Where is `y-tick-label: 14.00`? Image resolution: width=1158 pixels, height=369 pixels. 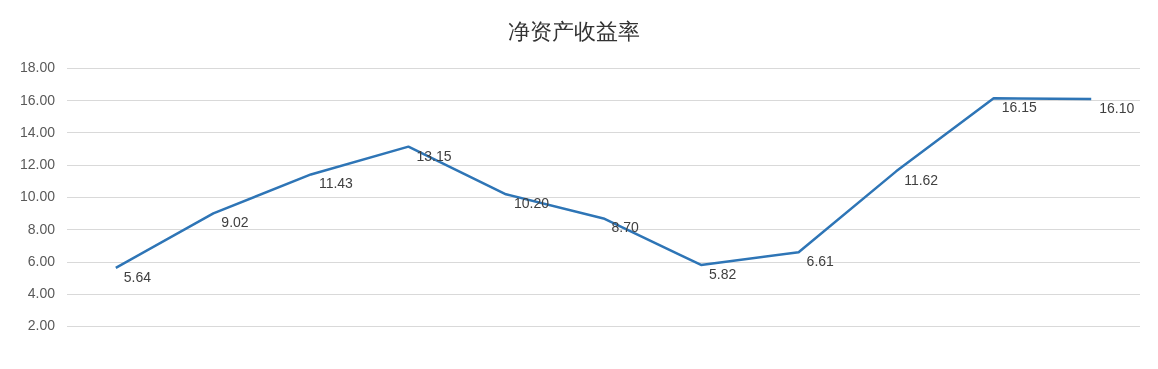
y-tick-label: 14.00 is located at coordinates (37, 131).